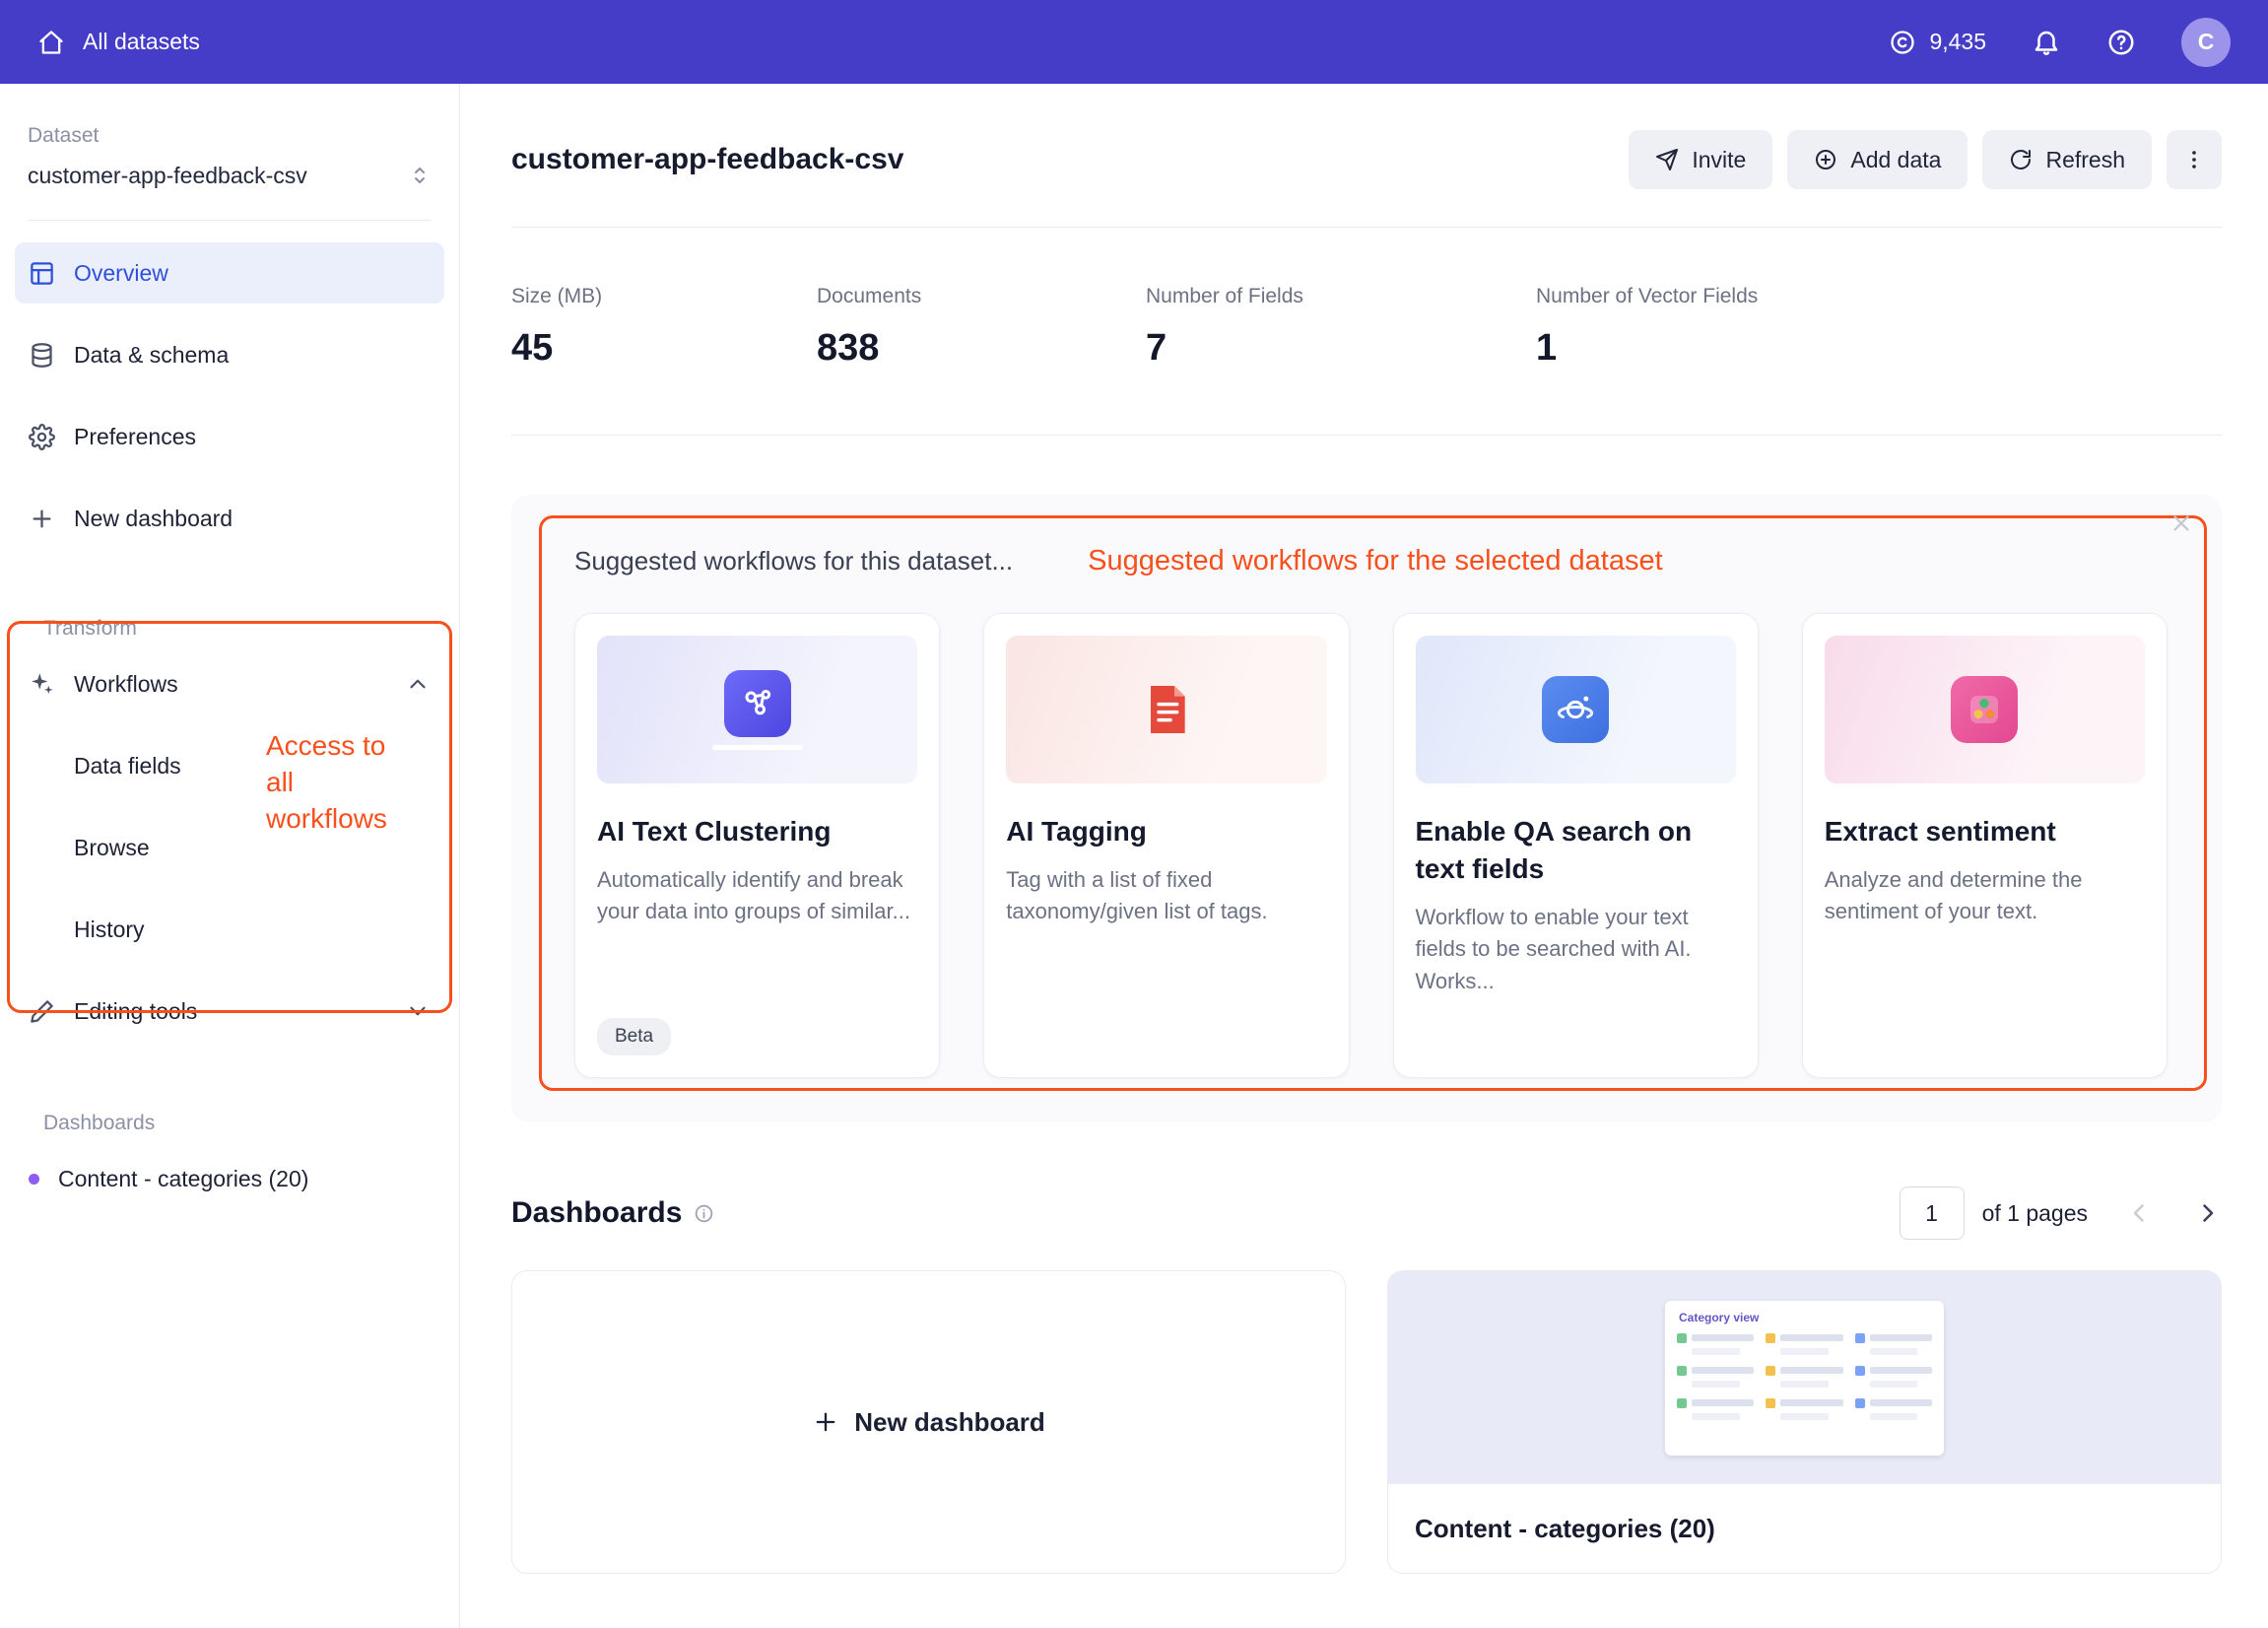  What do you see at coordinates (230, 220) in the screenshot?
I see `sidebar-divider` at bounding box center [230, 220].